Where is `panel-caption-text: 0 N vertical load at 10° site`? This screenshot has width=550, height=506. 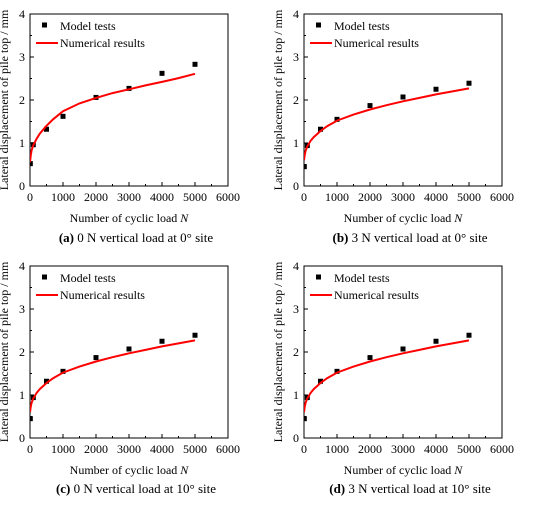
panel-caption-text: 0 N vertical load at 10° site is located at coordinates (143, 488).